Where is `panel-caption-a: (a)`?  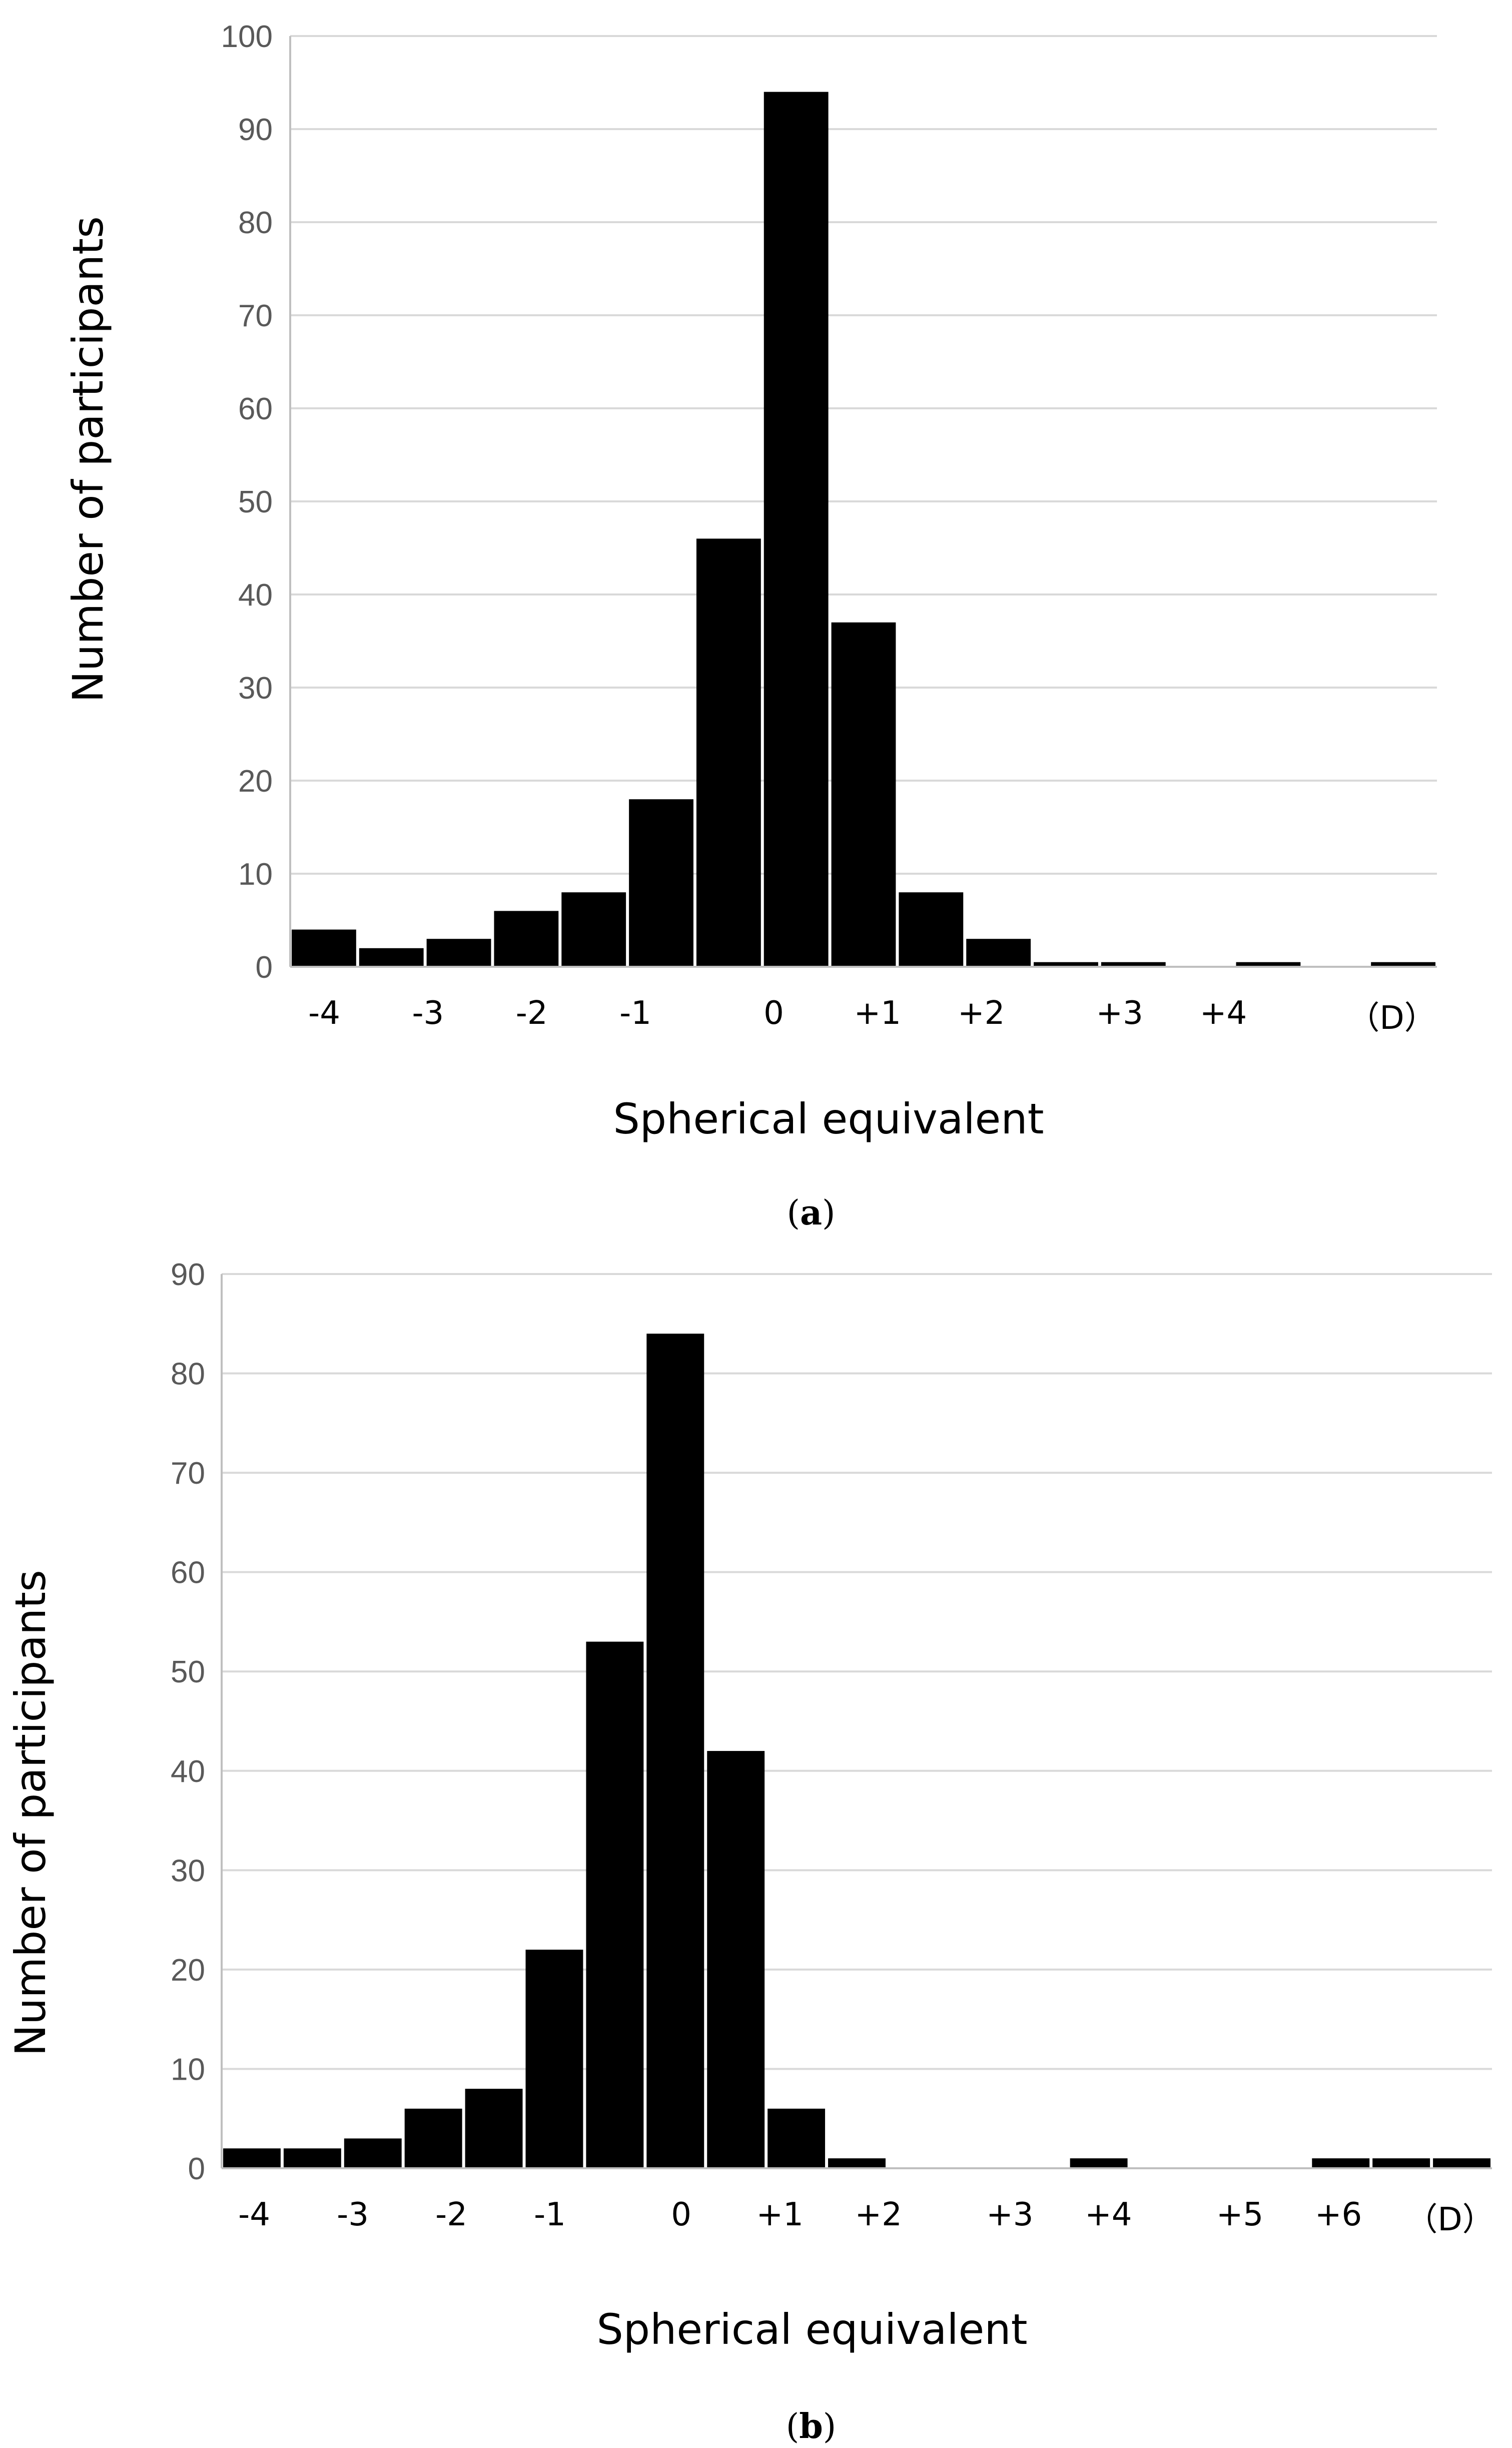 panel-caption-a: (a) is located at coordinates (811, 1213).